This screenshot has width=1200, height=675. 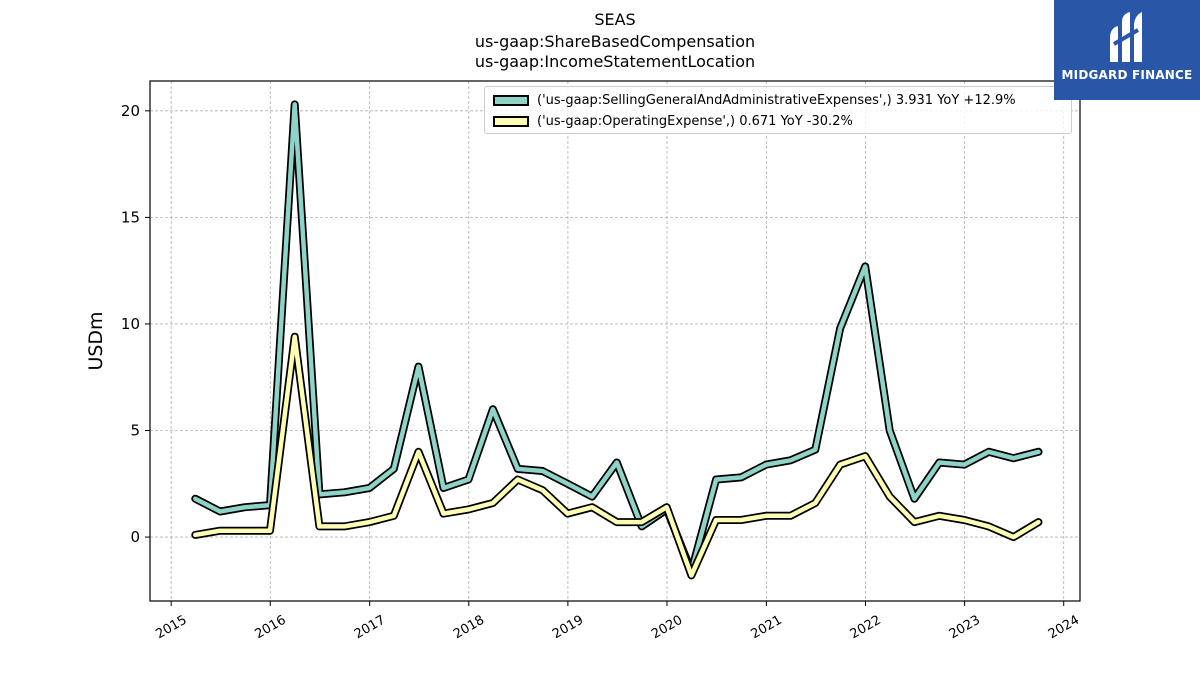 I want to click on x-tick-label: 2021, so click(x=767, y=628).